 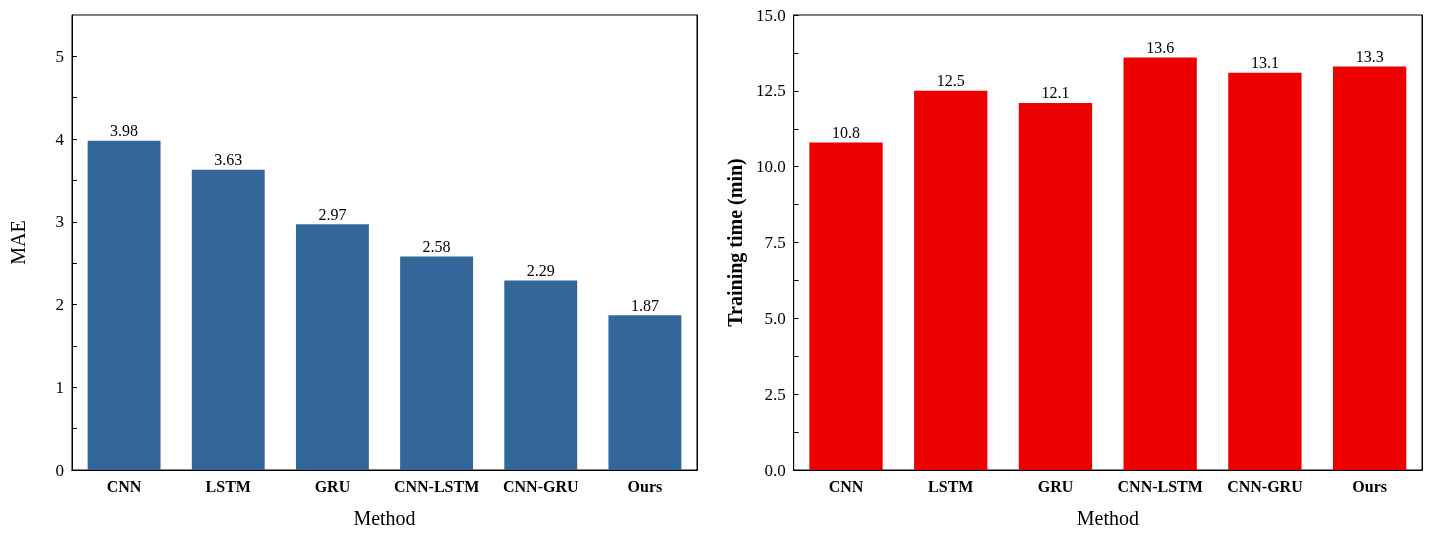 What do you see at coordinates (950, 81) in the screenshot?
I see `data-label: 12.5` at bounding box center [950, 81].